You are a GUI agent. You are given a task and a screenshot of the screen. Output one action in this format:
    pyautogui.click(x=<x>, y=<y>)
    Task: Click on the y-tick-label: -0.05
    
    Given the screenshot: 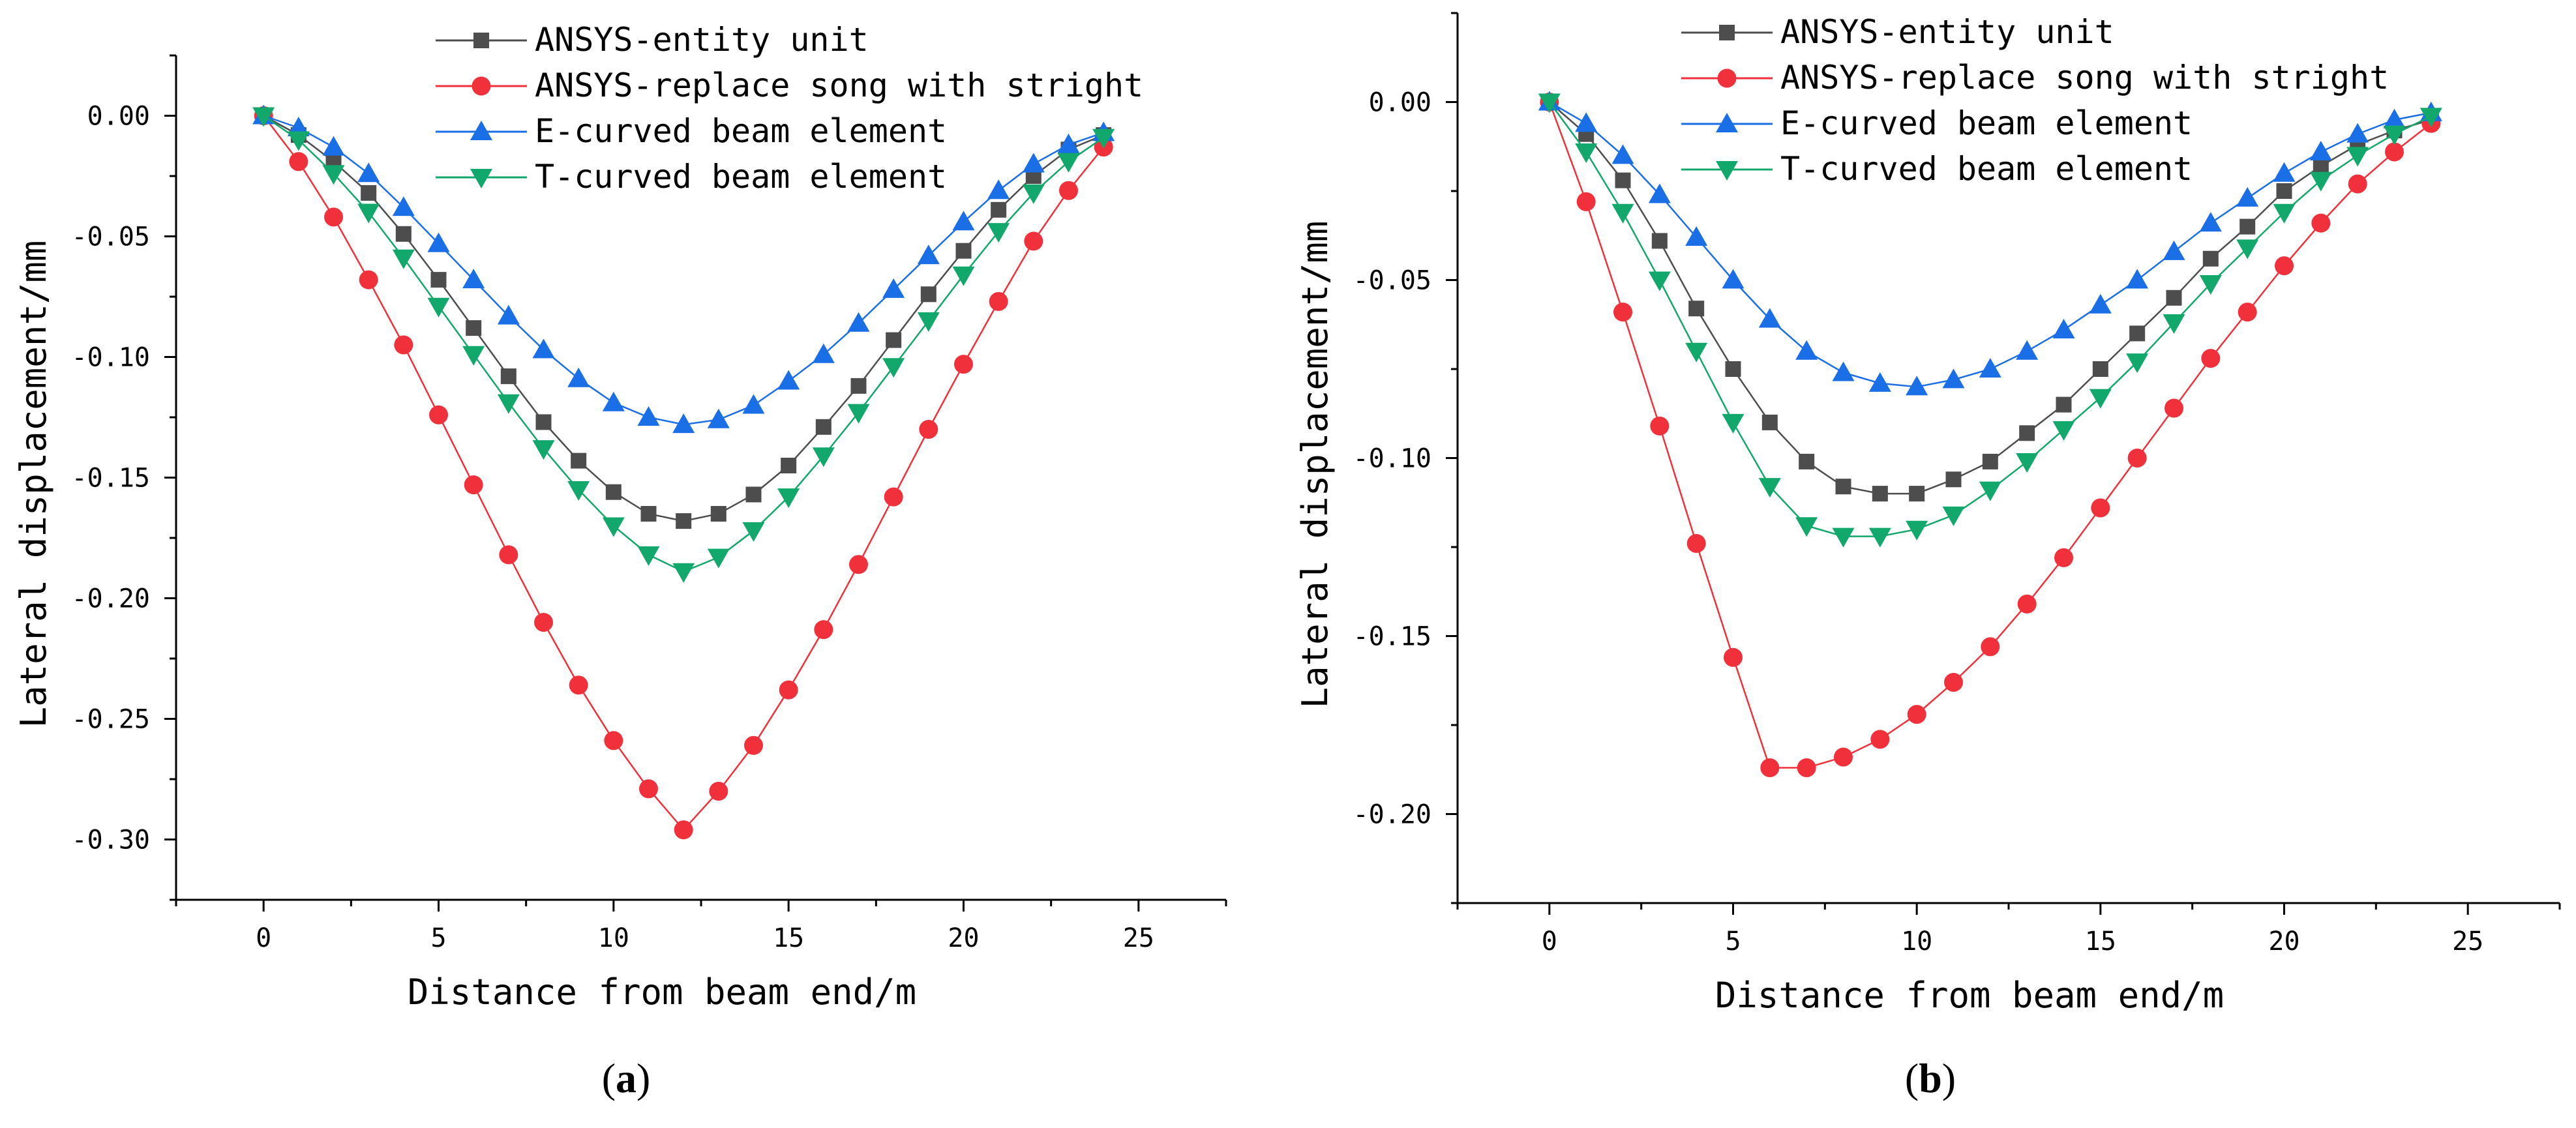 What is the action you would take?
    pyautogui.click(x=1392, y=281)
    